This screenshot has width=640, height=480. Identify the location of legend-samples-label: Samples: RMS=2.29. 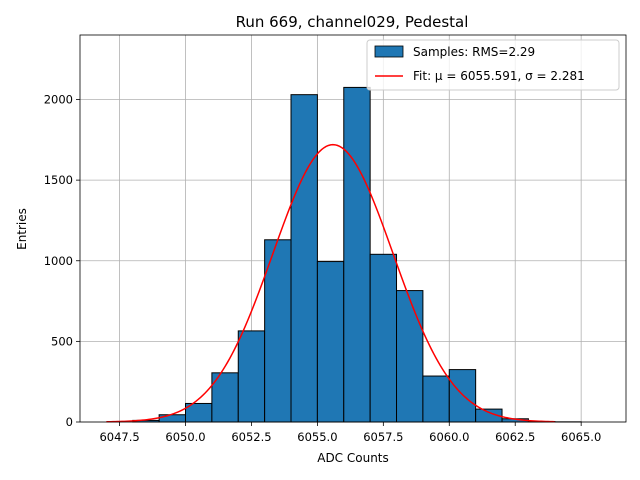
(474, 52).